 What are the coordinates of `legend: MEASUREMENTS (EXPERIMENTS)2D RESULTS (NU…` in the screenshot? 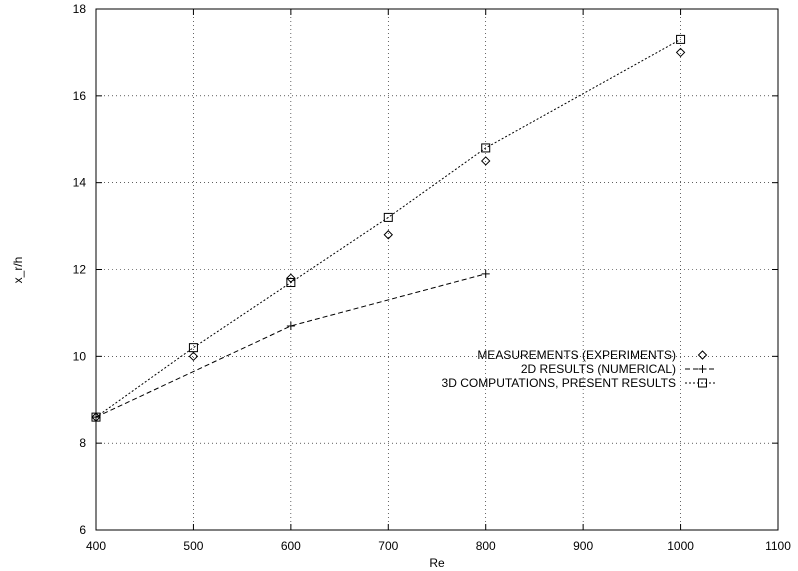 It's located at (579, 369).